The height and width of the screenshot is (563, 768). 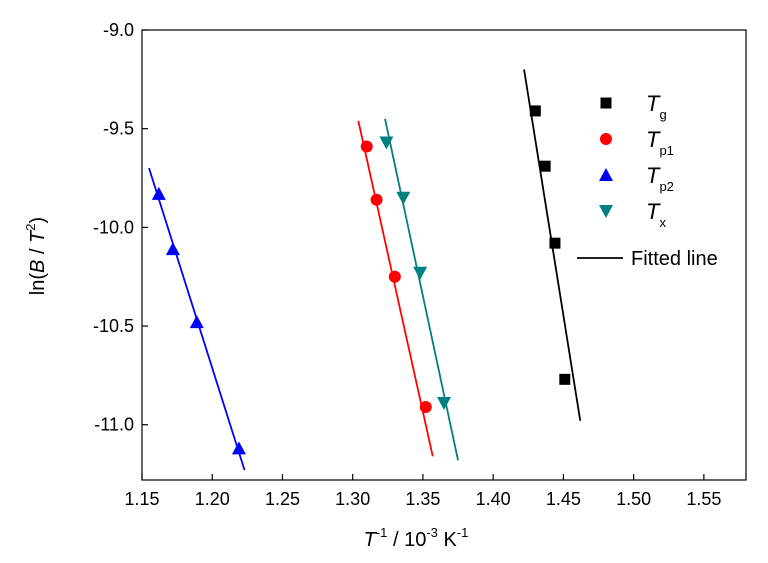 I want to click on y-tick-label: -9.0, so click(x=118, y=30).